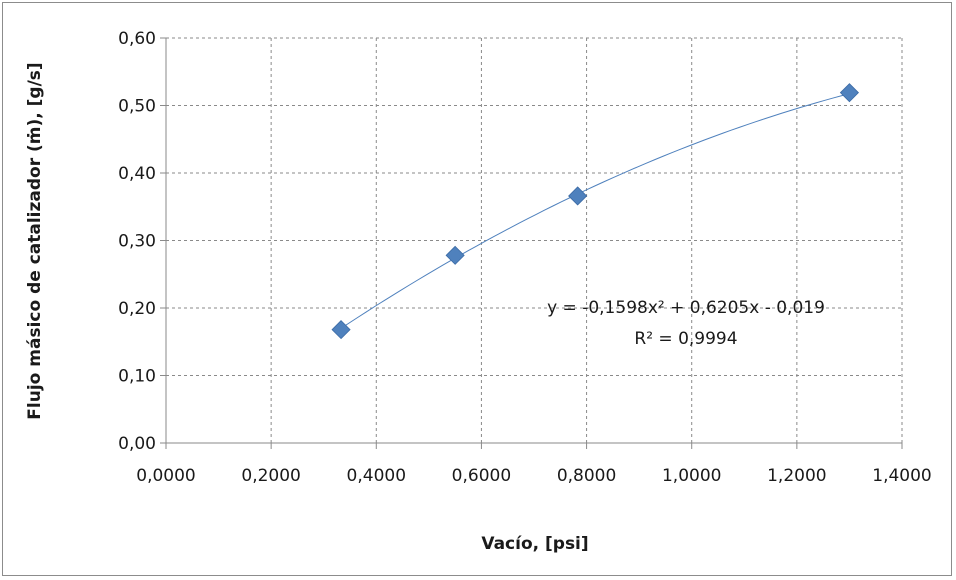  What do you see at coordinates (686, 308) in the screenshot?
I see `trendline-equation: y = -0,1598x² + 0,6205x - 0,019` at bounding box center [686, 308].